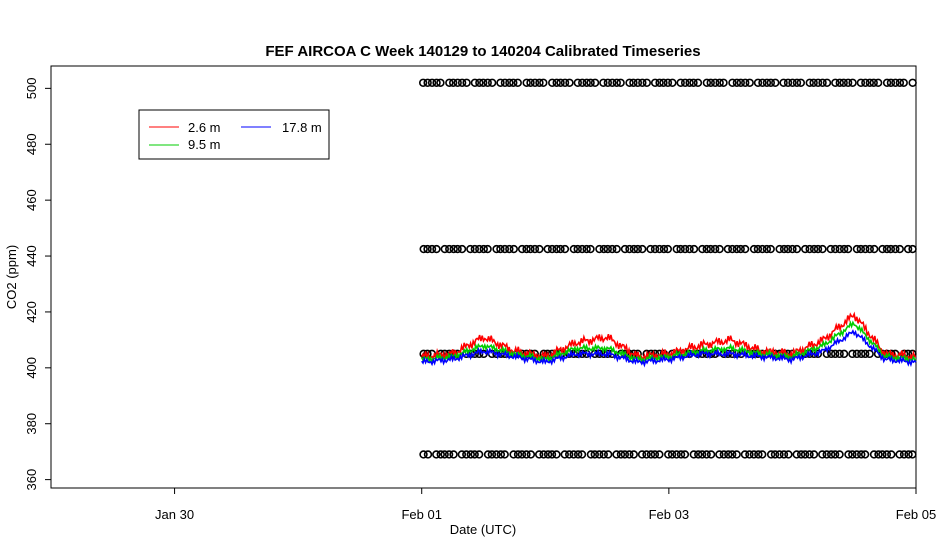  What do you see at coordinates (204, 127) in the screenshot?
I see `legend-label-2-6m: 2.6 m` at bounding box center [204, 127].